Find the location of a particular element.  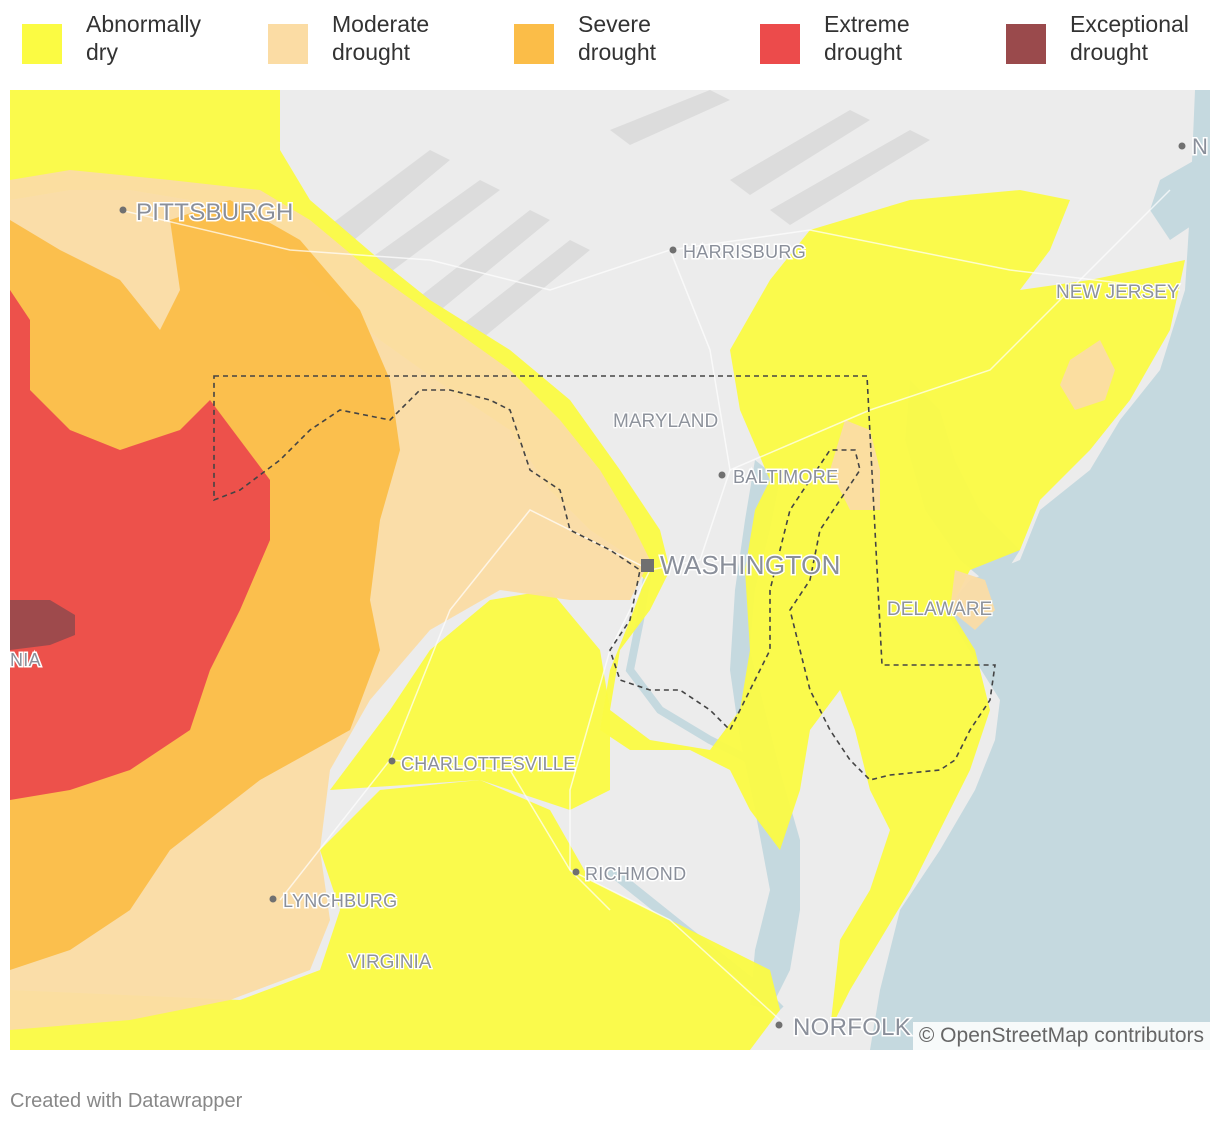

lynchburg-label: LYNCHBURG is located at coordinates (340, 901).